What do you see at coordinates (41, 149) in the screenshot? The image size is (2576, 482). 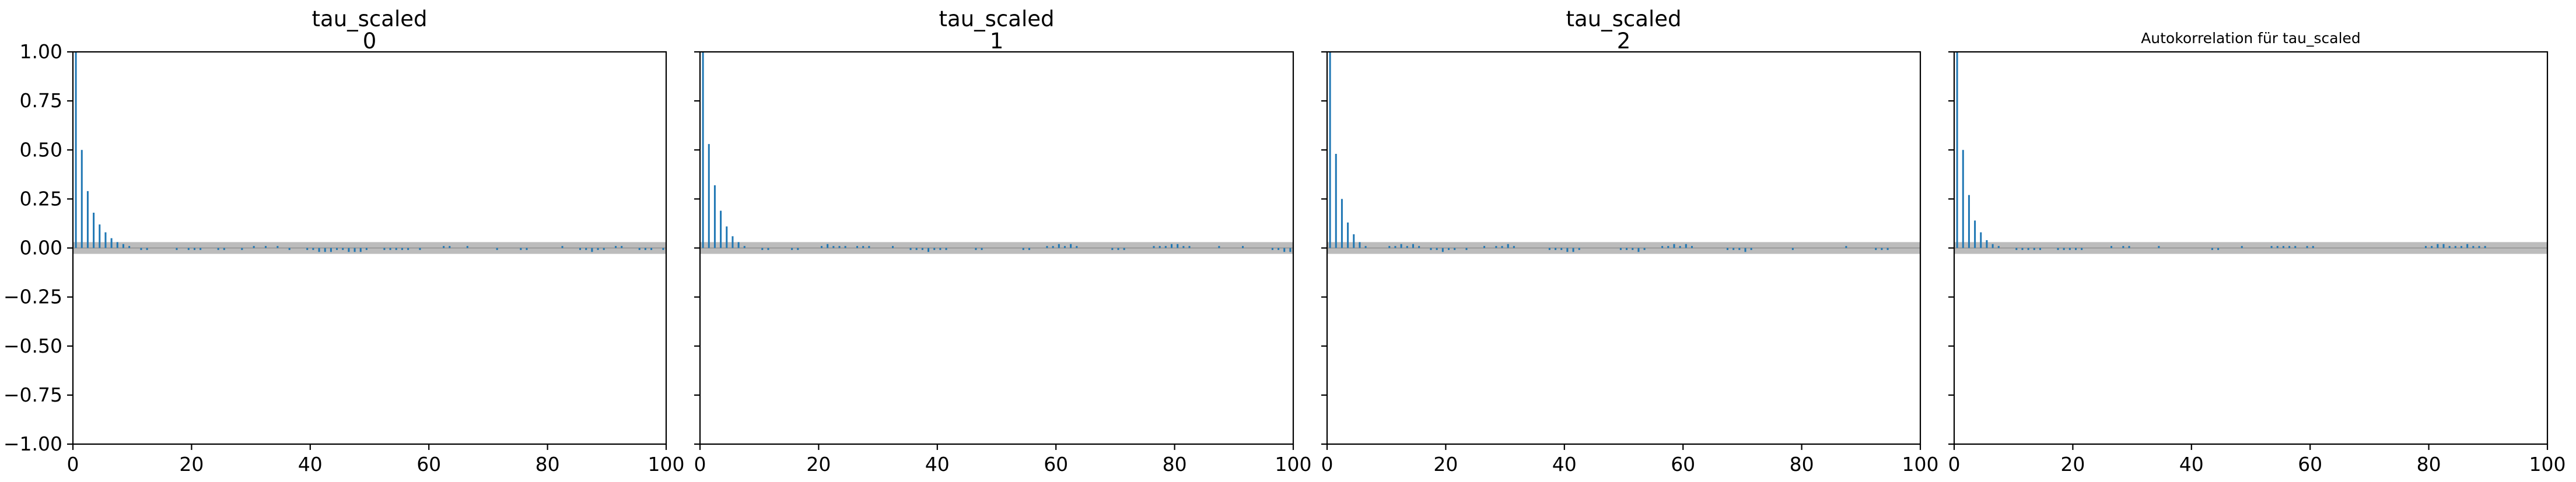 I see `y-tick-label: 0.50` at bounding box center [41, 149].